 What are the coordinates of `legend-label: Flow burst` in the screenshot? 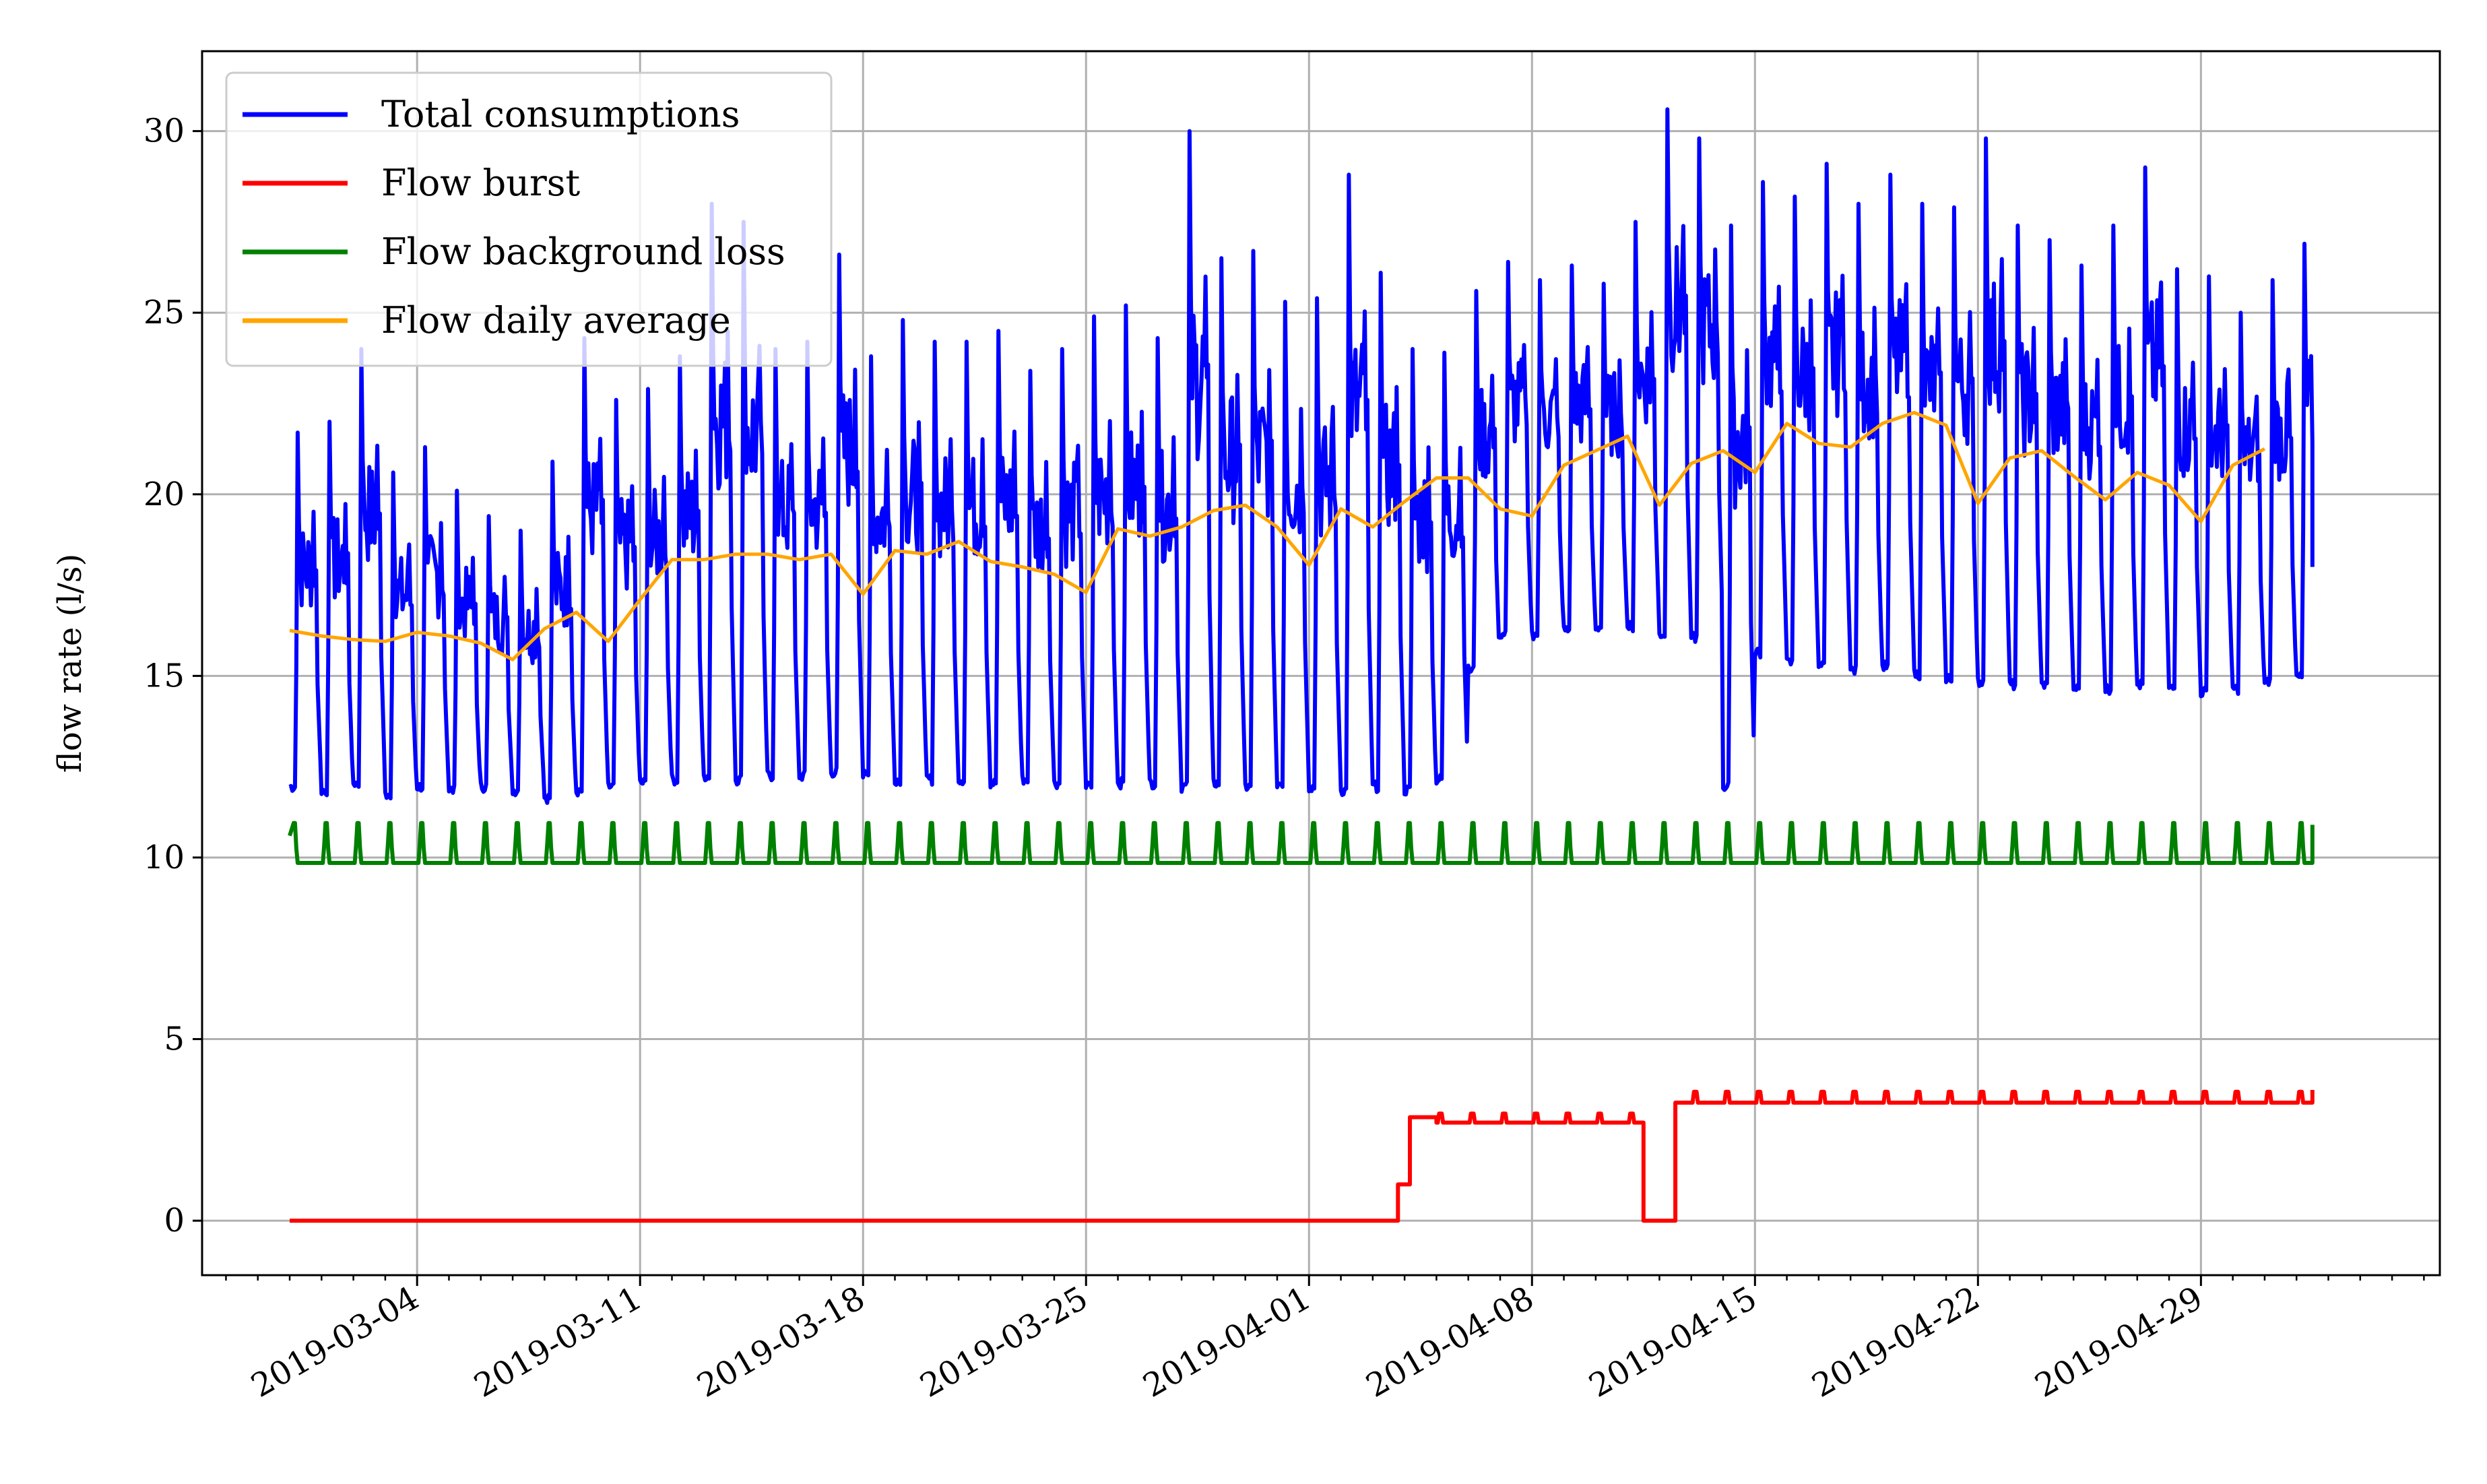 It's located at (481, 183).